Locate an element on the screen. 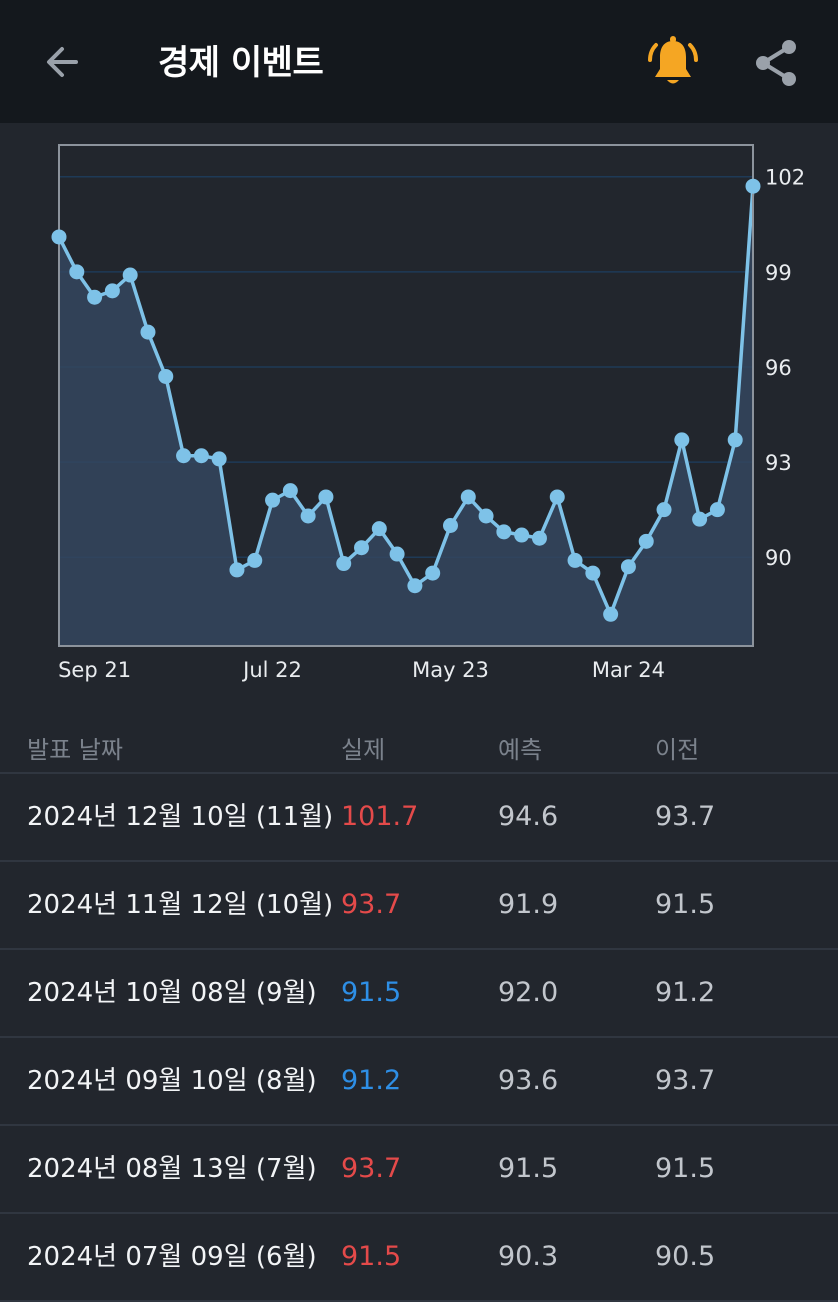 The width and height of the screenshot is (838, 1302). table-row: 2024년 11월 12일 (10월) 93.7 91.9 91.5 is located at coordinates (419, 906).